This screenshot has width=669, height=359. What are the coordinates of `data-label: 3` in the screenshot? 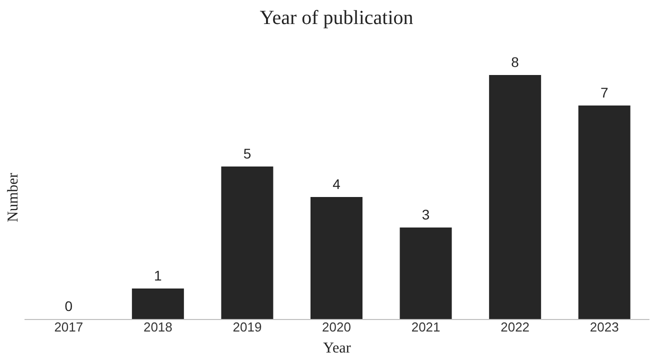 It's located at (426, 214).